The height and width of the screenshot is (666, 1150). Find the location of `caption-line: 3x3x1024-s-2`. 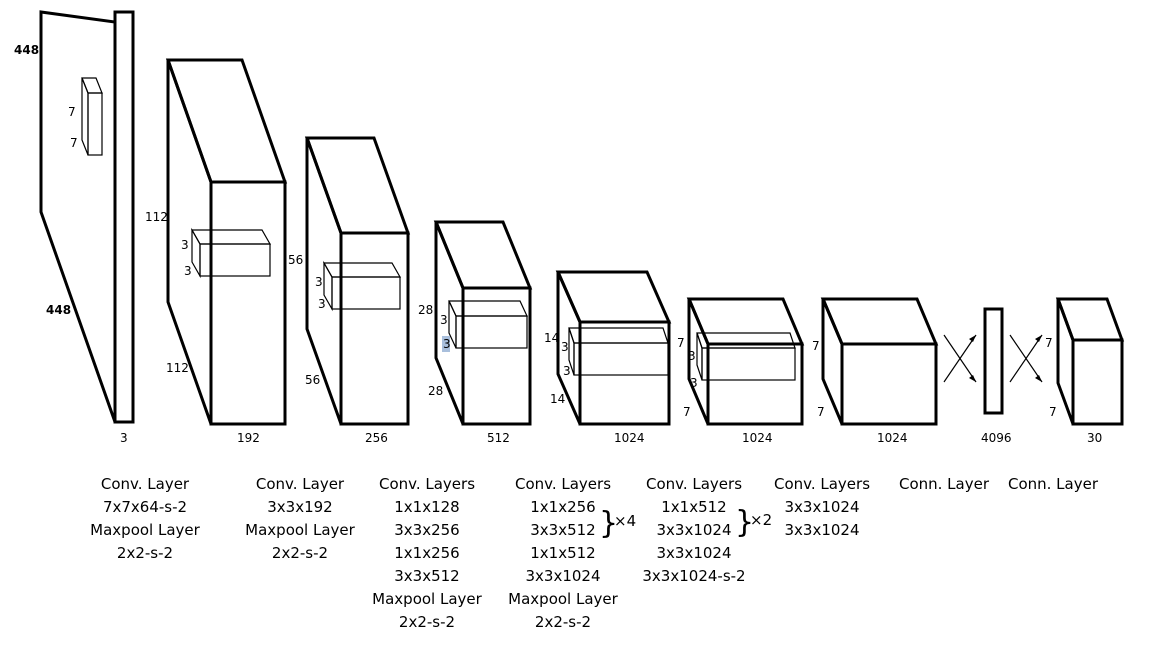

caption-line: 3x3x1024-s-2 is located at coordinates (693, 576).